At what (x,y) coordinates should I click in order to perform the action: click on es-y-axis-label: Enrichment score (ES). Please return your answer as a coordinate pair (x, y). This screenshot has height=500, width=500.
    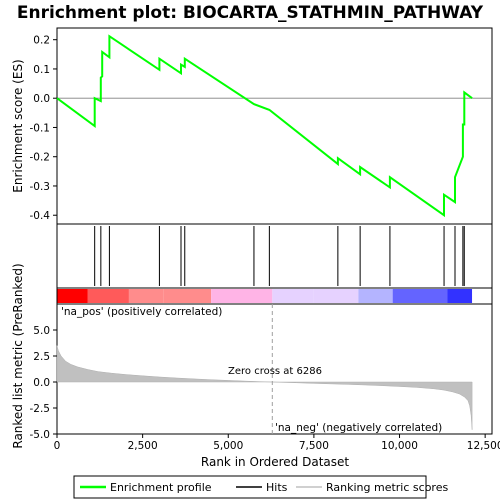
    Looking at the image, I should click on (18, 125).